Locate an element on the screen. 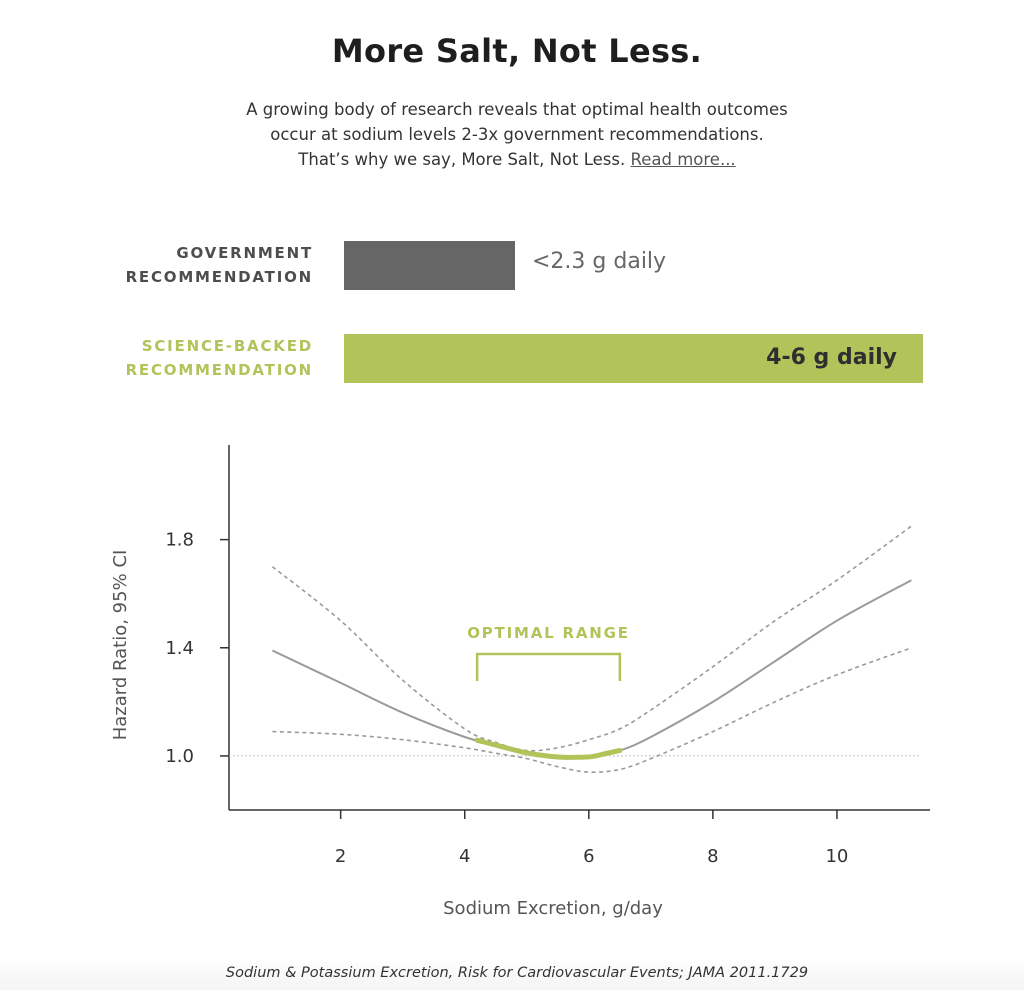 This screenshot has width=1024, height=990. science-label-line-1: SCIENCE-BACKED is located at coordinates (227, 346).